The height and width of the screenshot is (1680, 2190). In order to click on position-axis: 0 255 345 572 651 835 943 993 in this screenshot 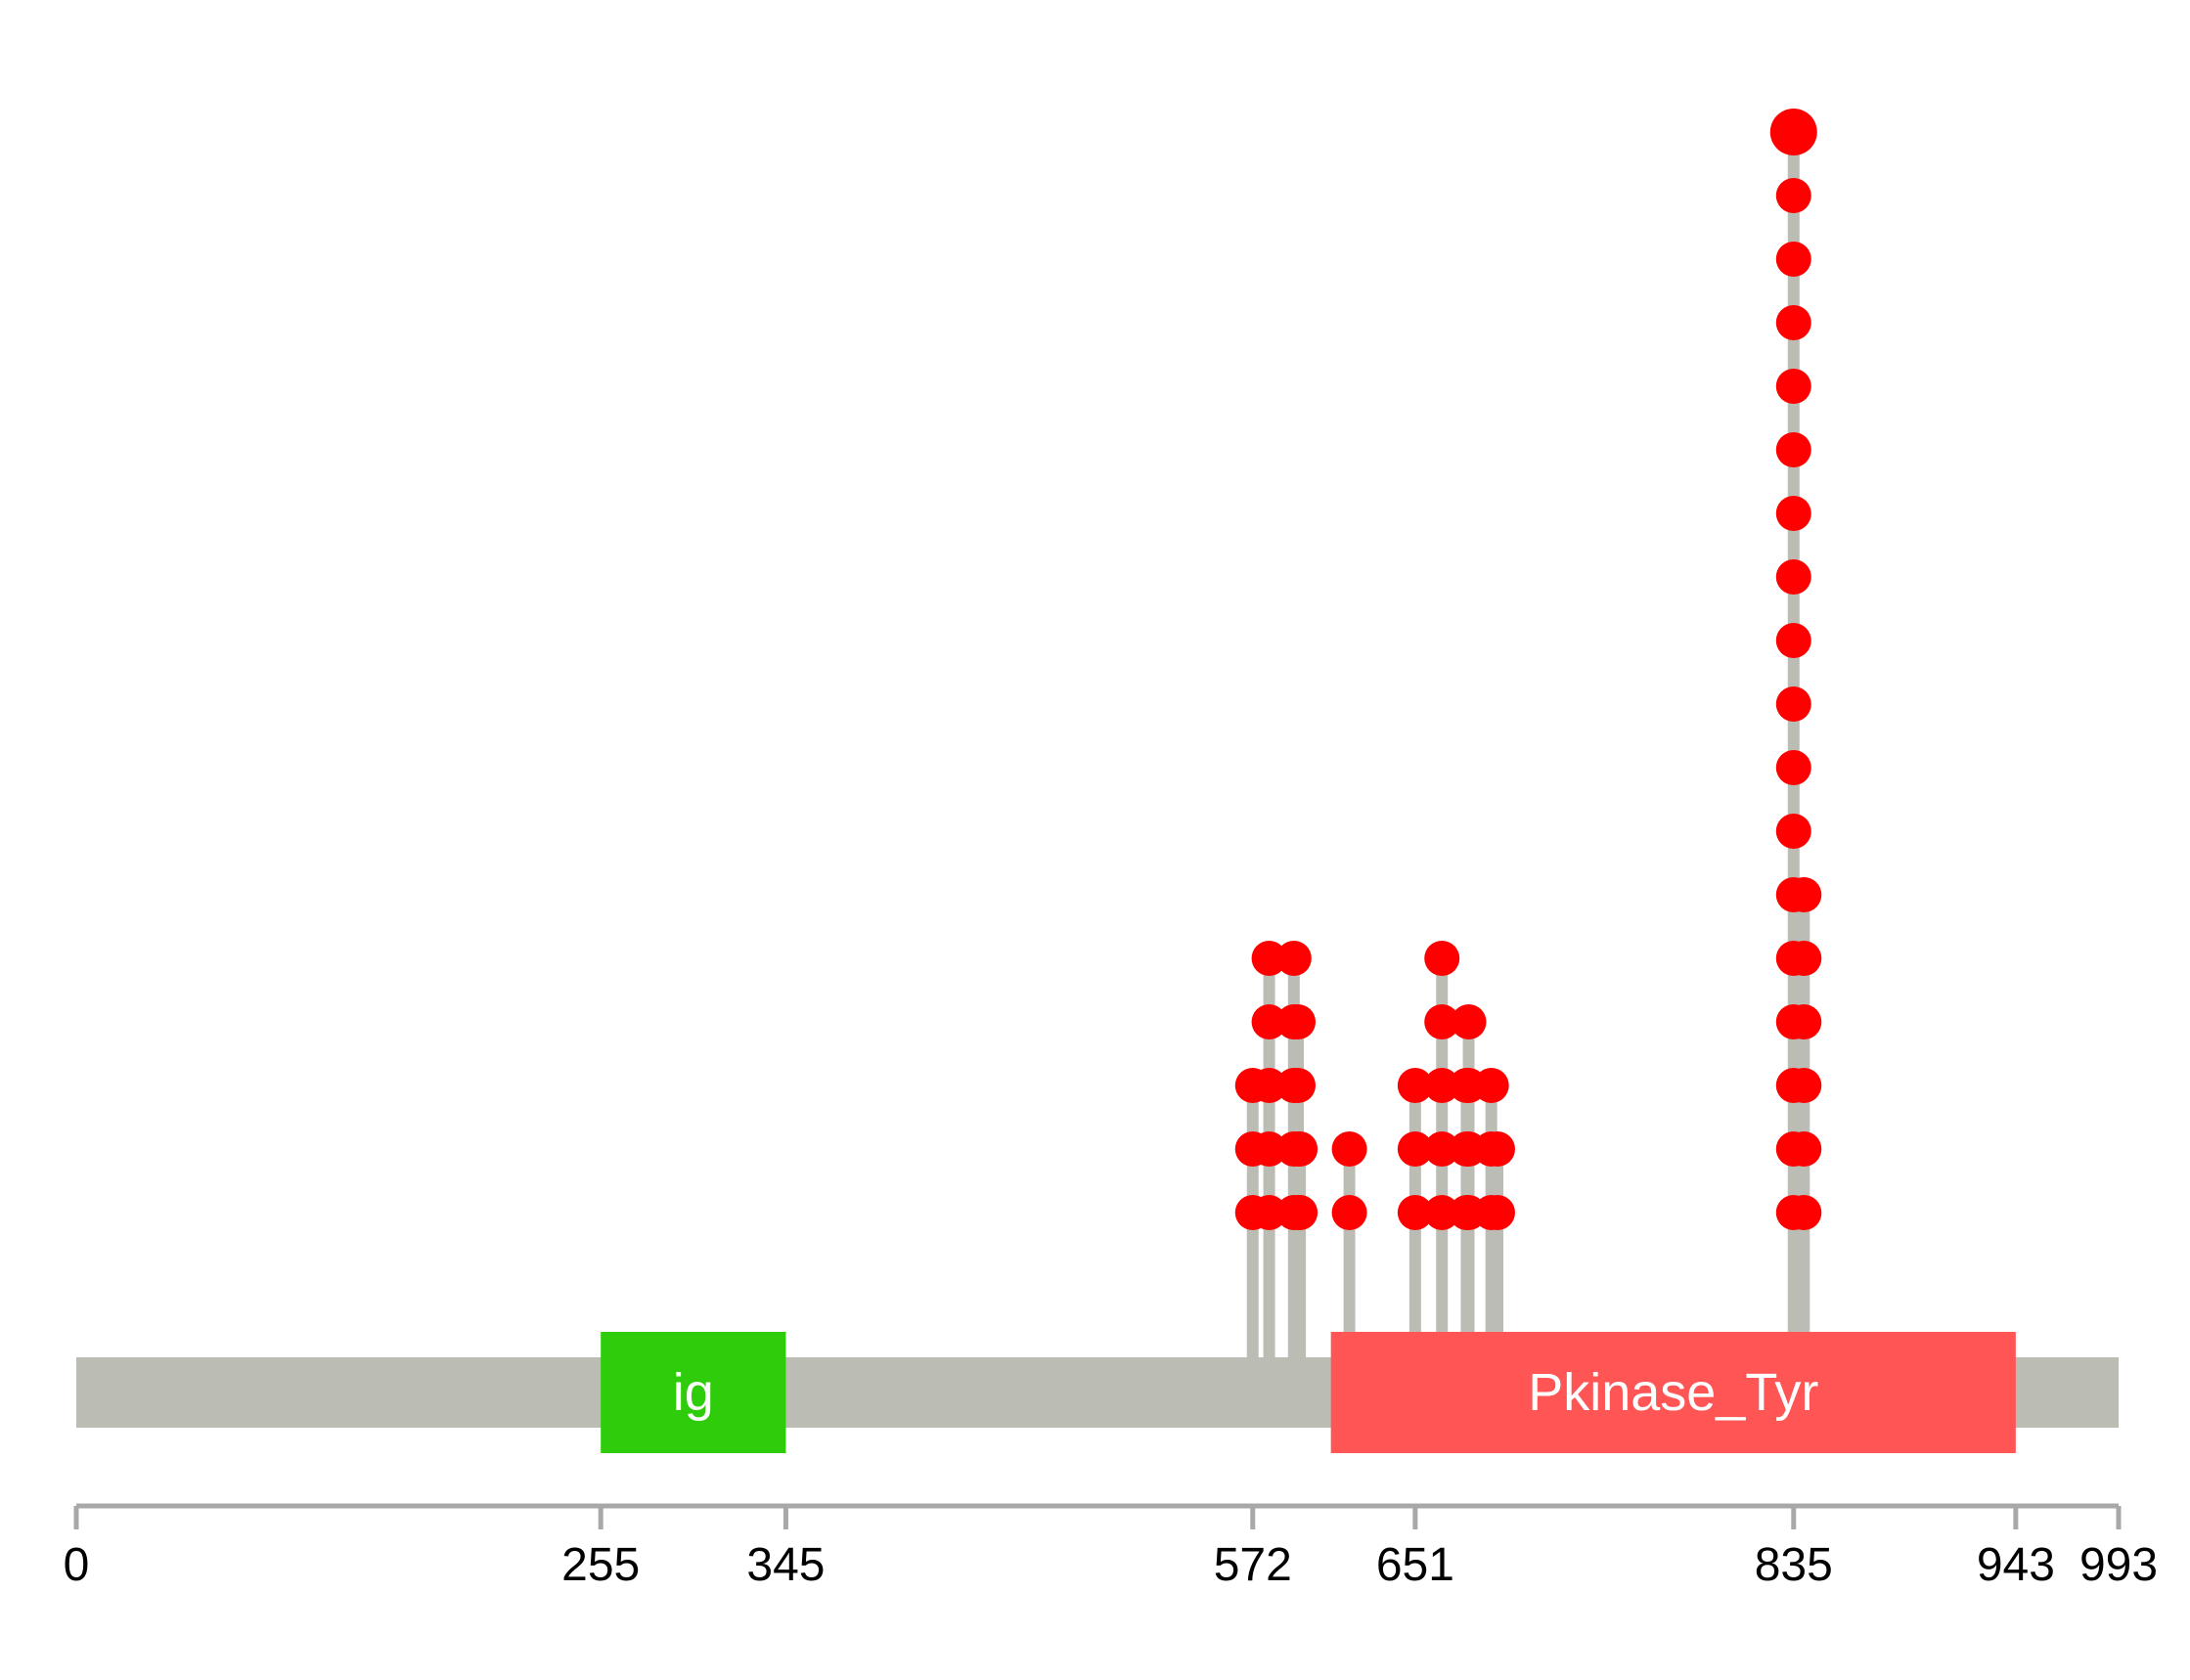, I will do `click(1111, 1547)`.